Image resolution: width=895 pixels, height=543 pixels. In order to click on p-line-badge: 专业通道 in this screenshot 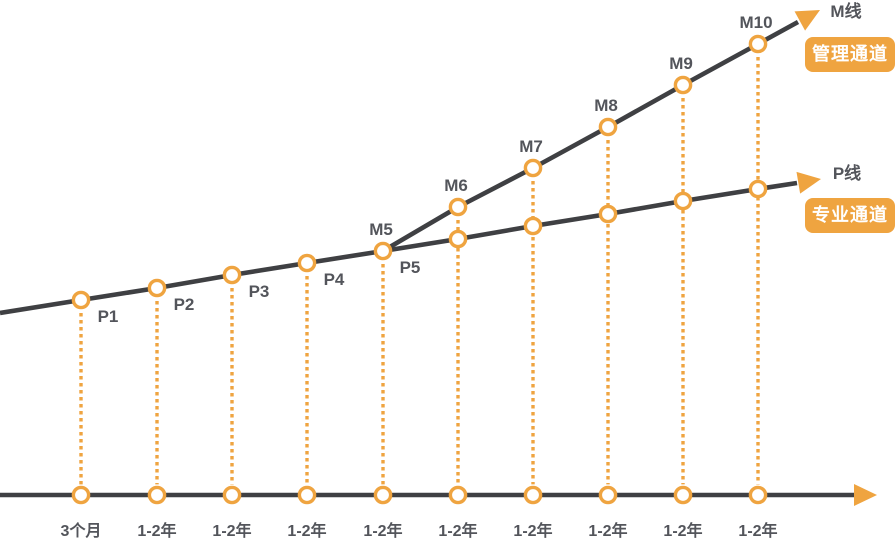, I will do `click(850, 215)`.